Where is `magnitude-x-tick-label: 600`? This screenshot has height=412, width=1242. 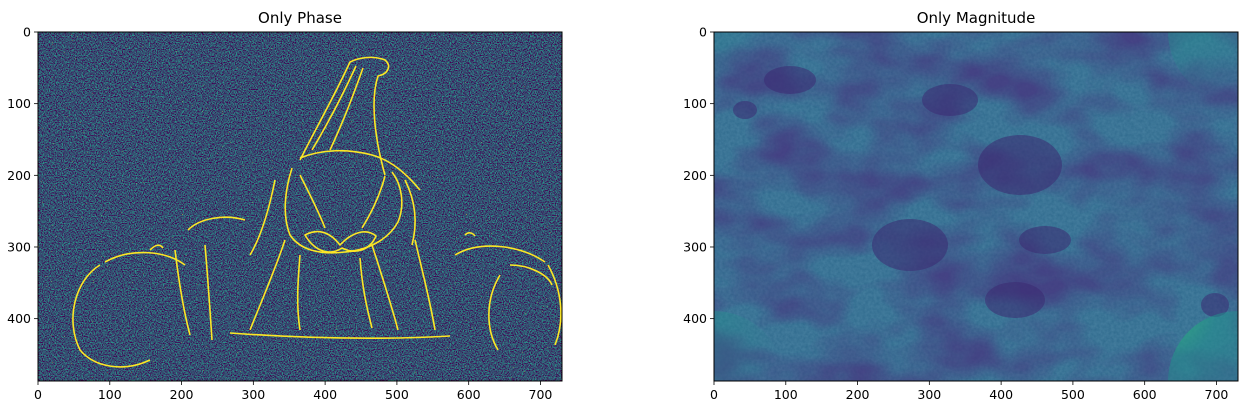 magnitude-x-tick-label: 600 is located at coordinates (1145, 394).